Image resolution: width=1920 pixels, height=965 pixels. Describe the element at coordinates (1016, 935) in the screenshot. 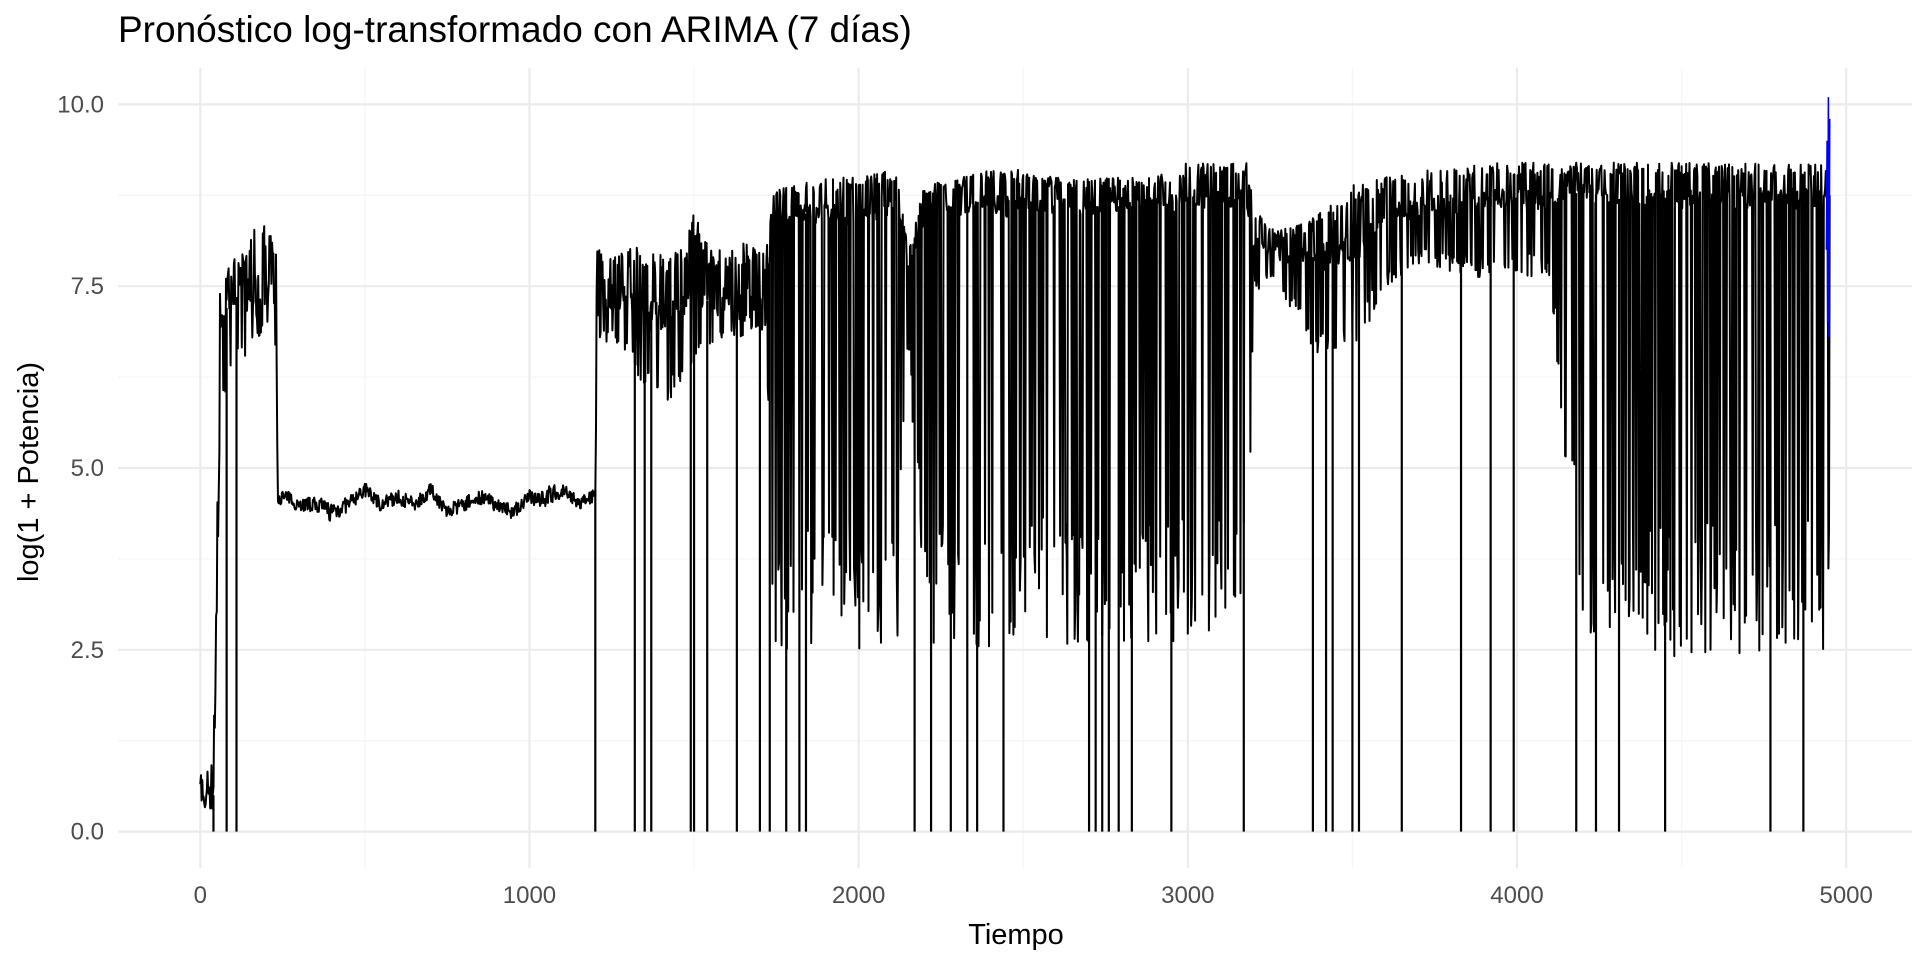

I see `x-axis-title: Tiempo` at that location.